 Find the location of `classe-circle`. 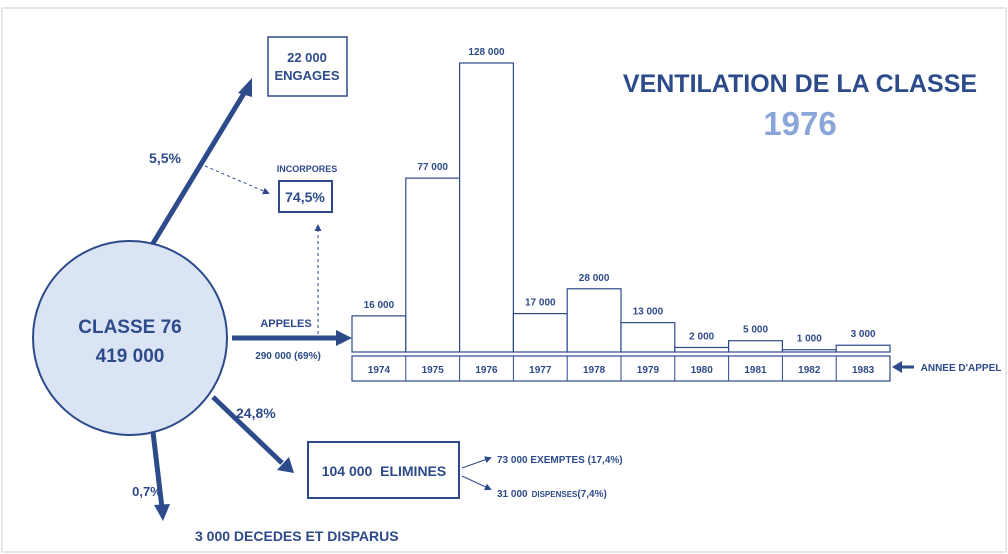

classe-circle is located at coordinates (130, 338).